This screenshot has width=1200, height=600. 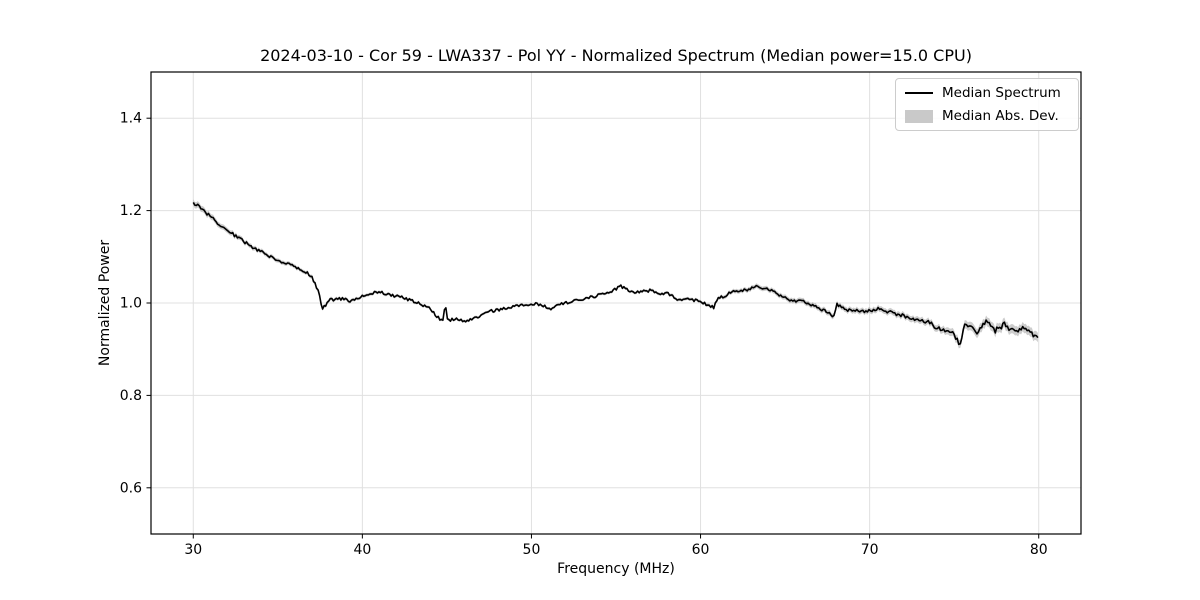 I want to click on x-tick-label: 50, so click(x=532, y=550).